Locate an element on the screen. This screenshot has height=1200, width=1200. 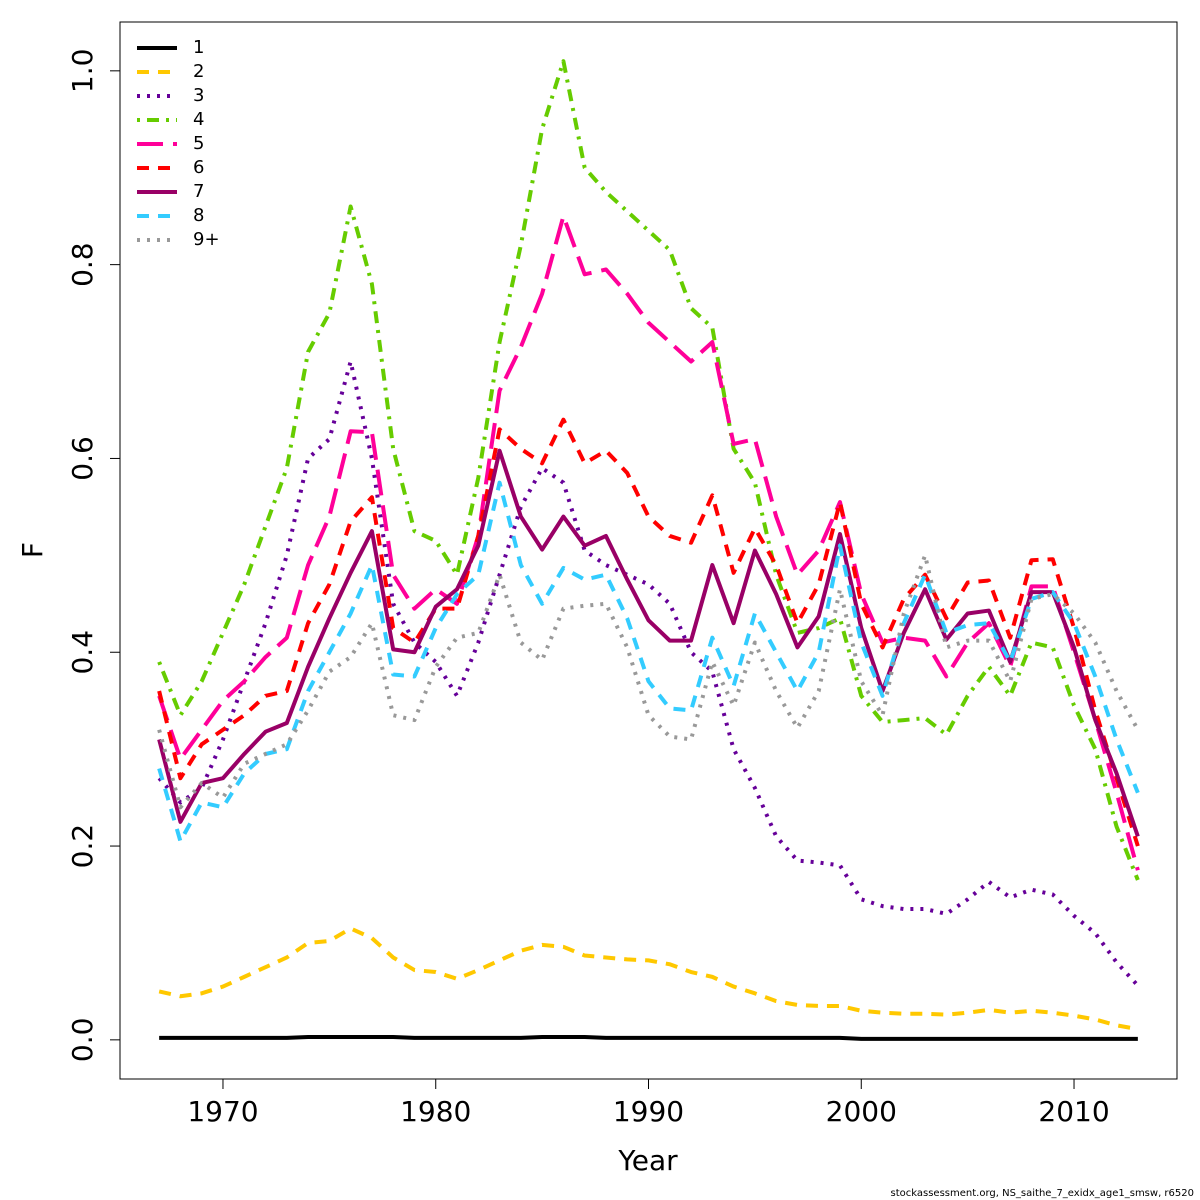
x-tick-label: 2000 is located at coordinates (861, 1111).